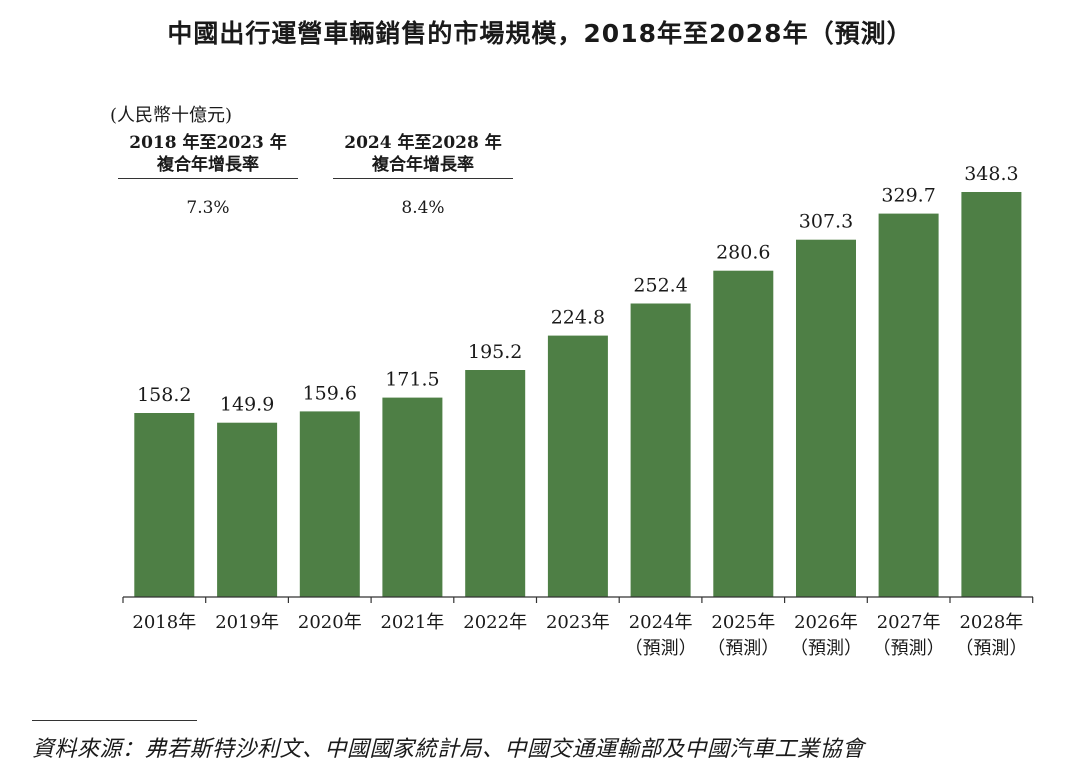  What do you see at coordinates (171, 115) in the screenshot?
I see `unit-label: (人民幣十億元)` at bounding box center [171, 115].